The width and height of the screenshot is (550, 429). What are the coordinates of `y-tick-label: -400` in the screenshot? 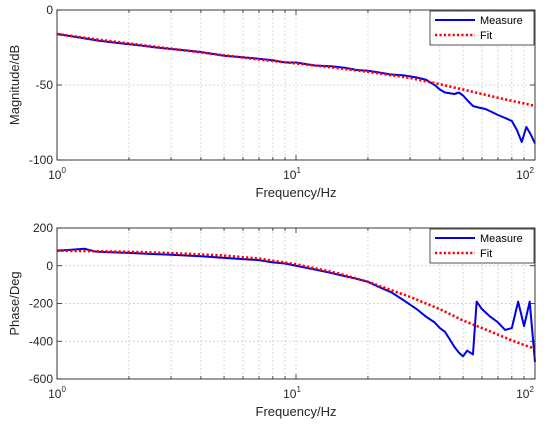 It's located at (41, 341).